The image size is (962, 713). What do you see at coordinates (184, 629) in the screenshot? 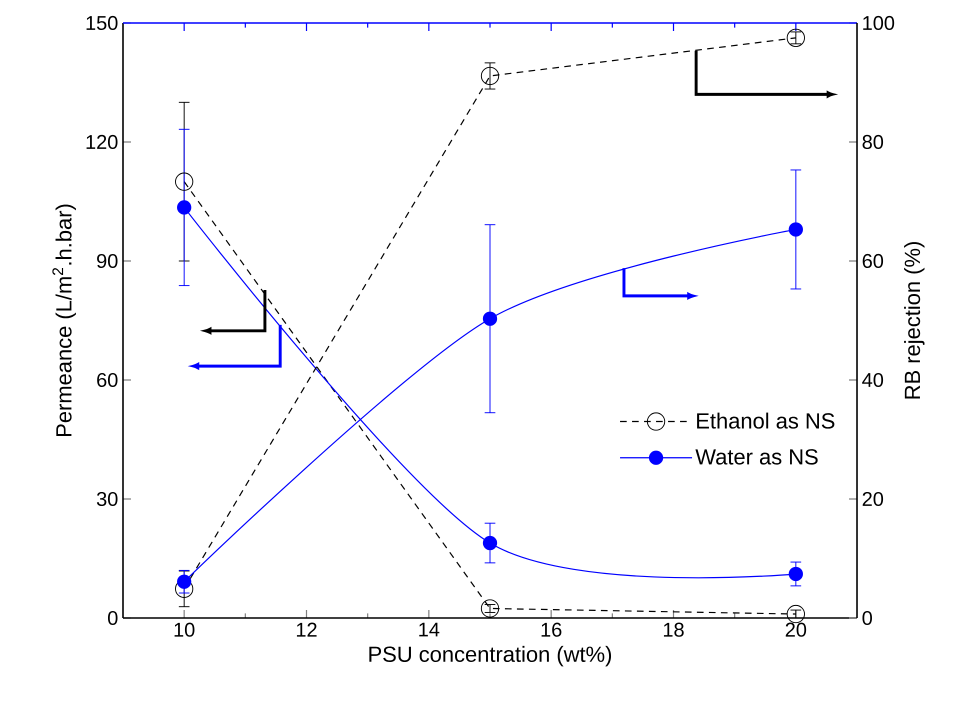
I see `x-tick-label: 10` at bounding box center [184, 629].